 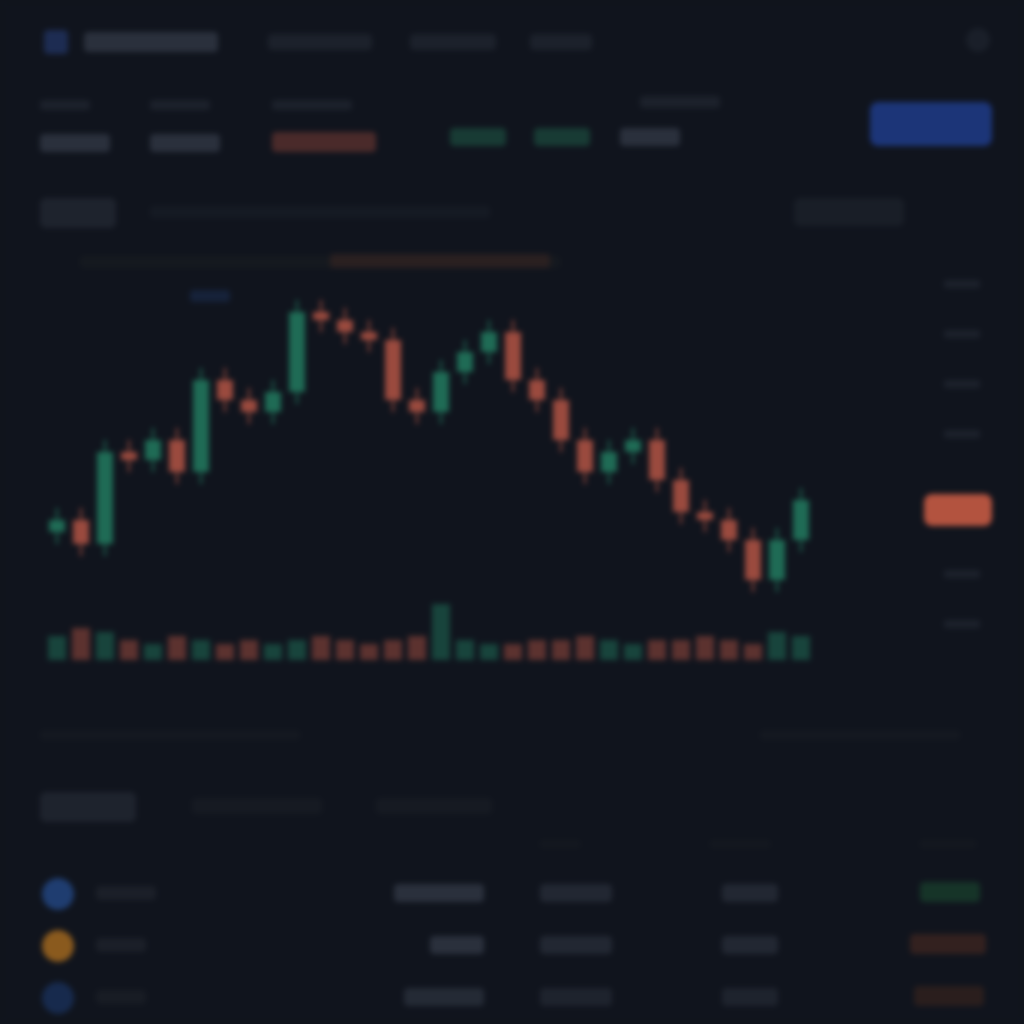 I want to click on timeframe-tabs, so click(x=320, y=212).